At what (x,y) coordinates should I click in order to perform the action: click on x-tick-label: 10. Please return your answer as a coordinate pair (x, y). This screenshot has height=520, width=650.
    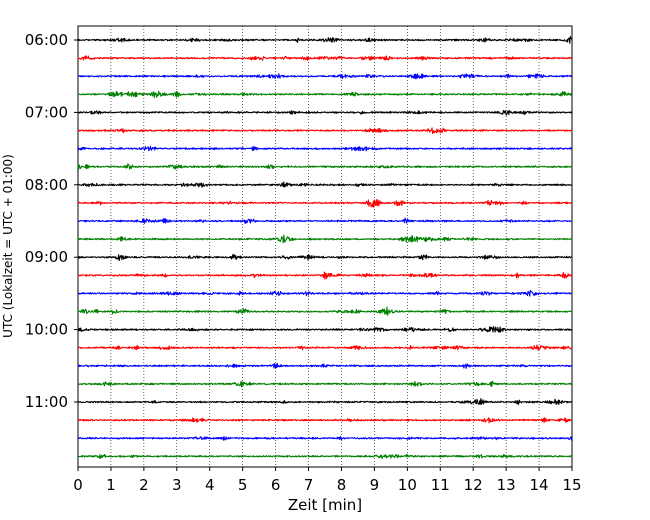
    Looking at the image, I should click on (407, 485).